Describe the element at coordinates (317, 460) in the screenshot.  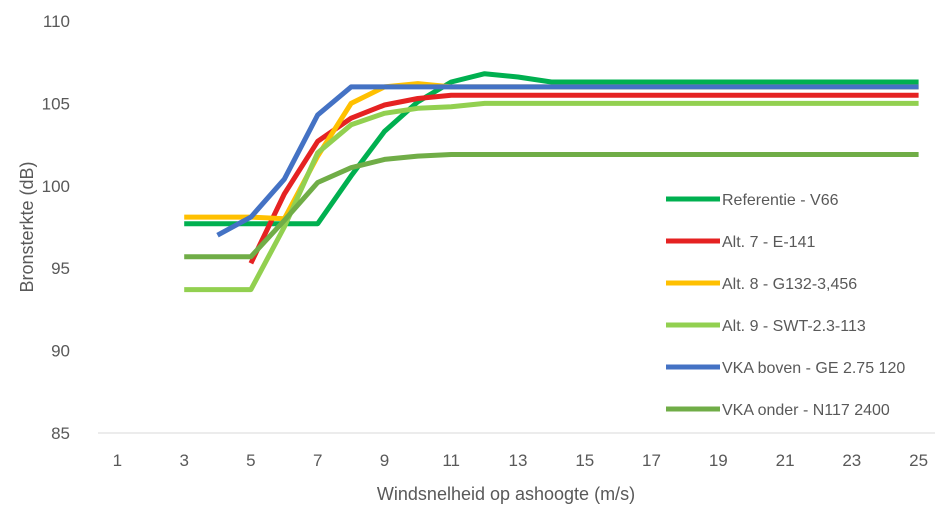
I see `x-tick-label: 7` at that location.